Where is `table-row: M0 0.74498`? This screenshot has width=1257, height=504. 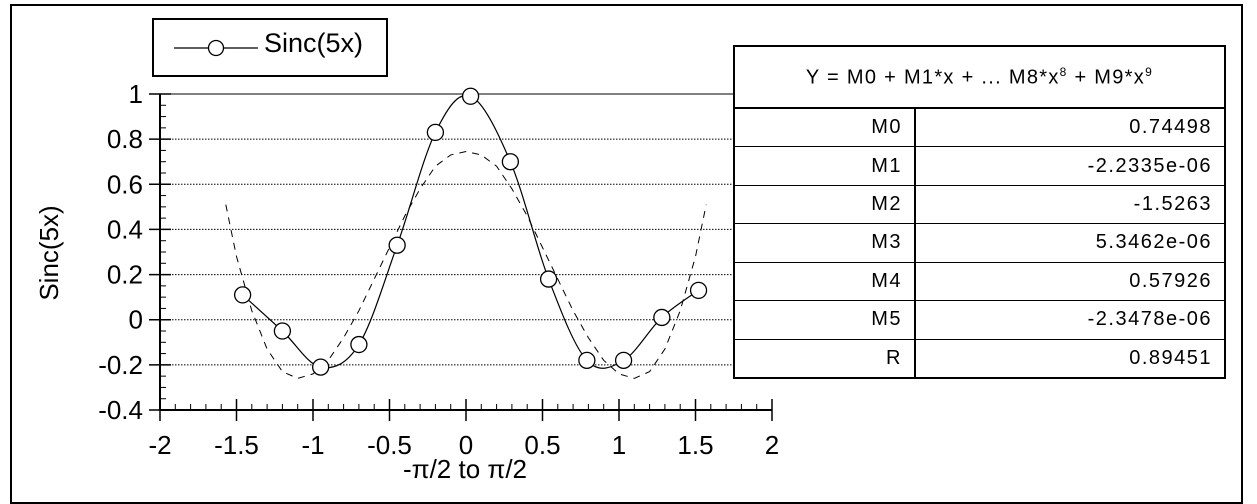 table-row: M0 0.74498 is located at coordinates (979, 127).